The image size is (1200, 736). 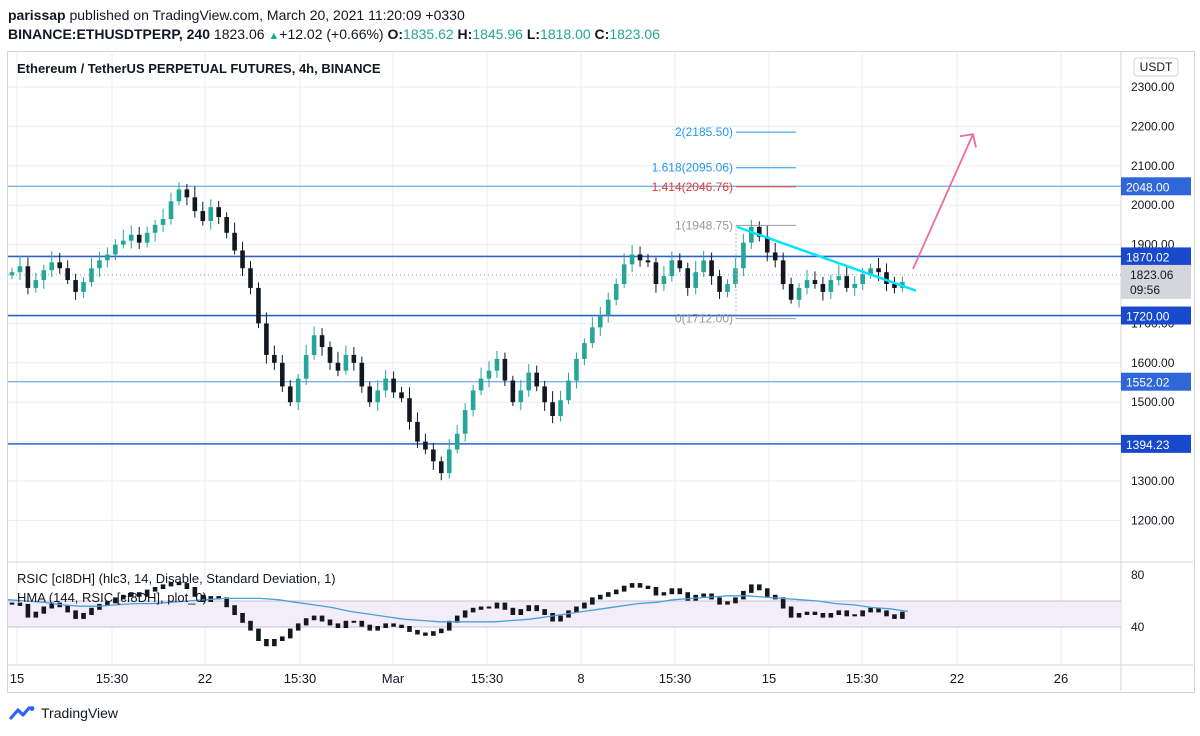 I want to click on y-tick-label: 1200.00, so click(x=1153, y=520).